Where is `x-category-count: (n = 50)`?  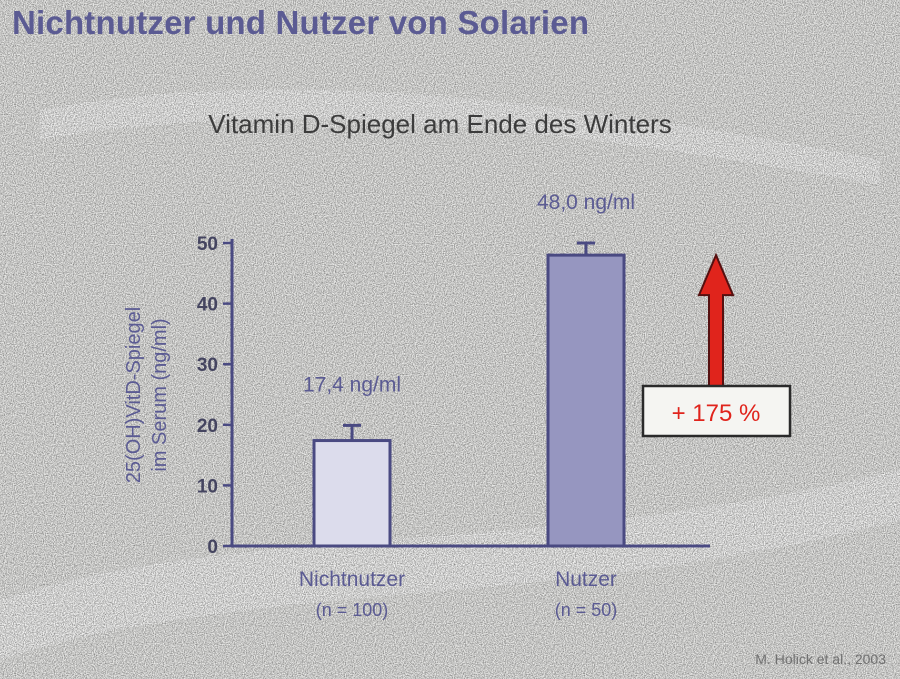 x-category-count: (n = 50) is located at coordinates (586, 610).